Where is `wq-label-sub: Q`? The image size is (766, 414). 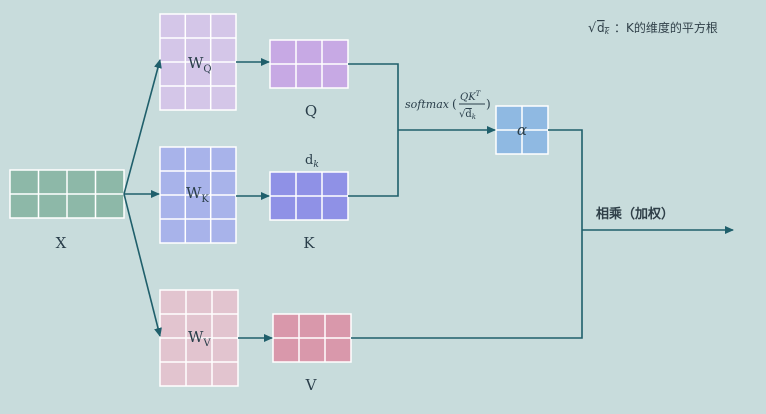
wq-label-sub: Q is located at coordinates (207, 69).